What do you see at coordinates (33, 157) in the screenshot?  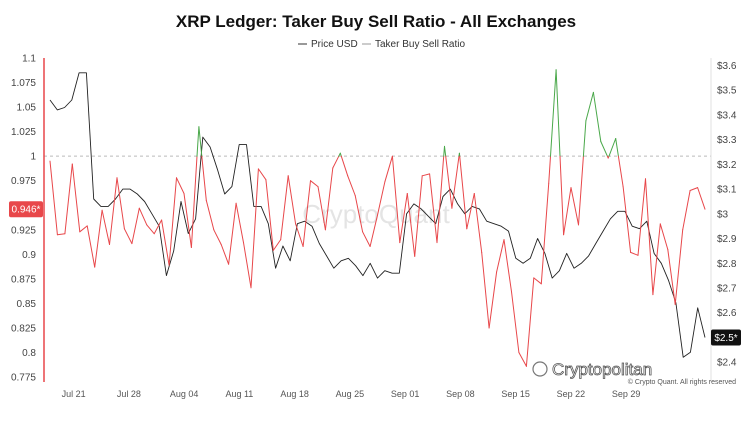 I see `left-tick-label: 1` at bounding box center [33, 157].